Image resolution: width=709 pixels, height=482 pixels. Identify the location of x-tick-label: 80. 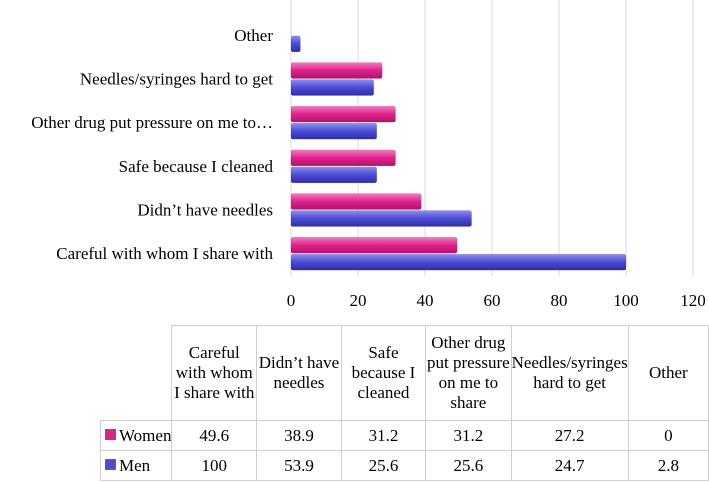
(559, 300).